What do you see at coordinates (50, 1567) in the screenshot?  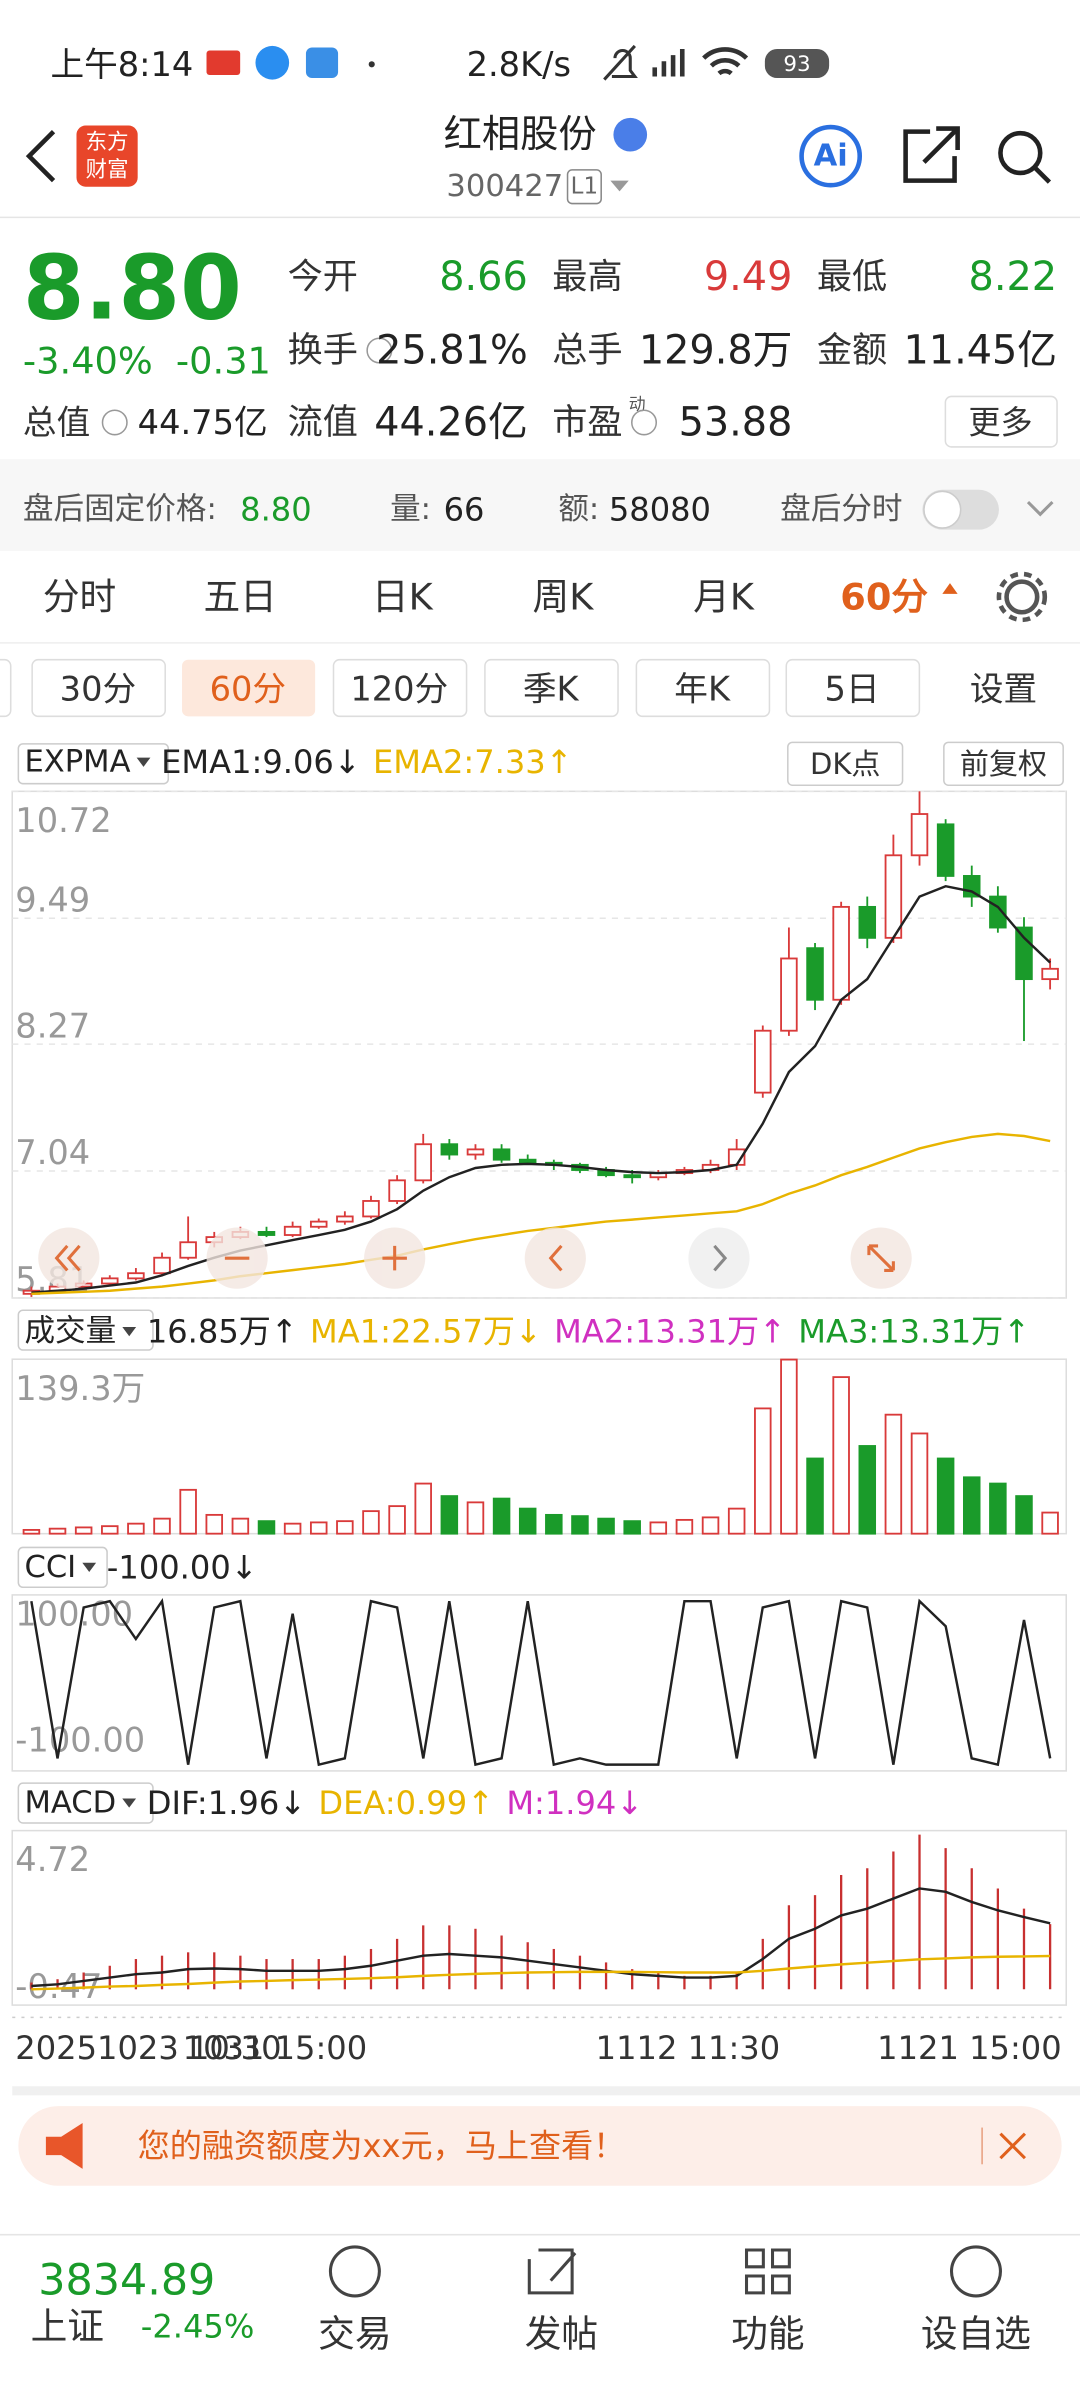 I see `indicator-name: CCI` at bounding box center [50, 1567].